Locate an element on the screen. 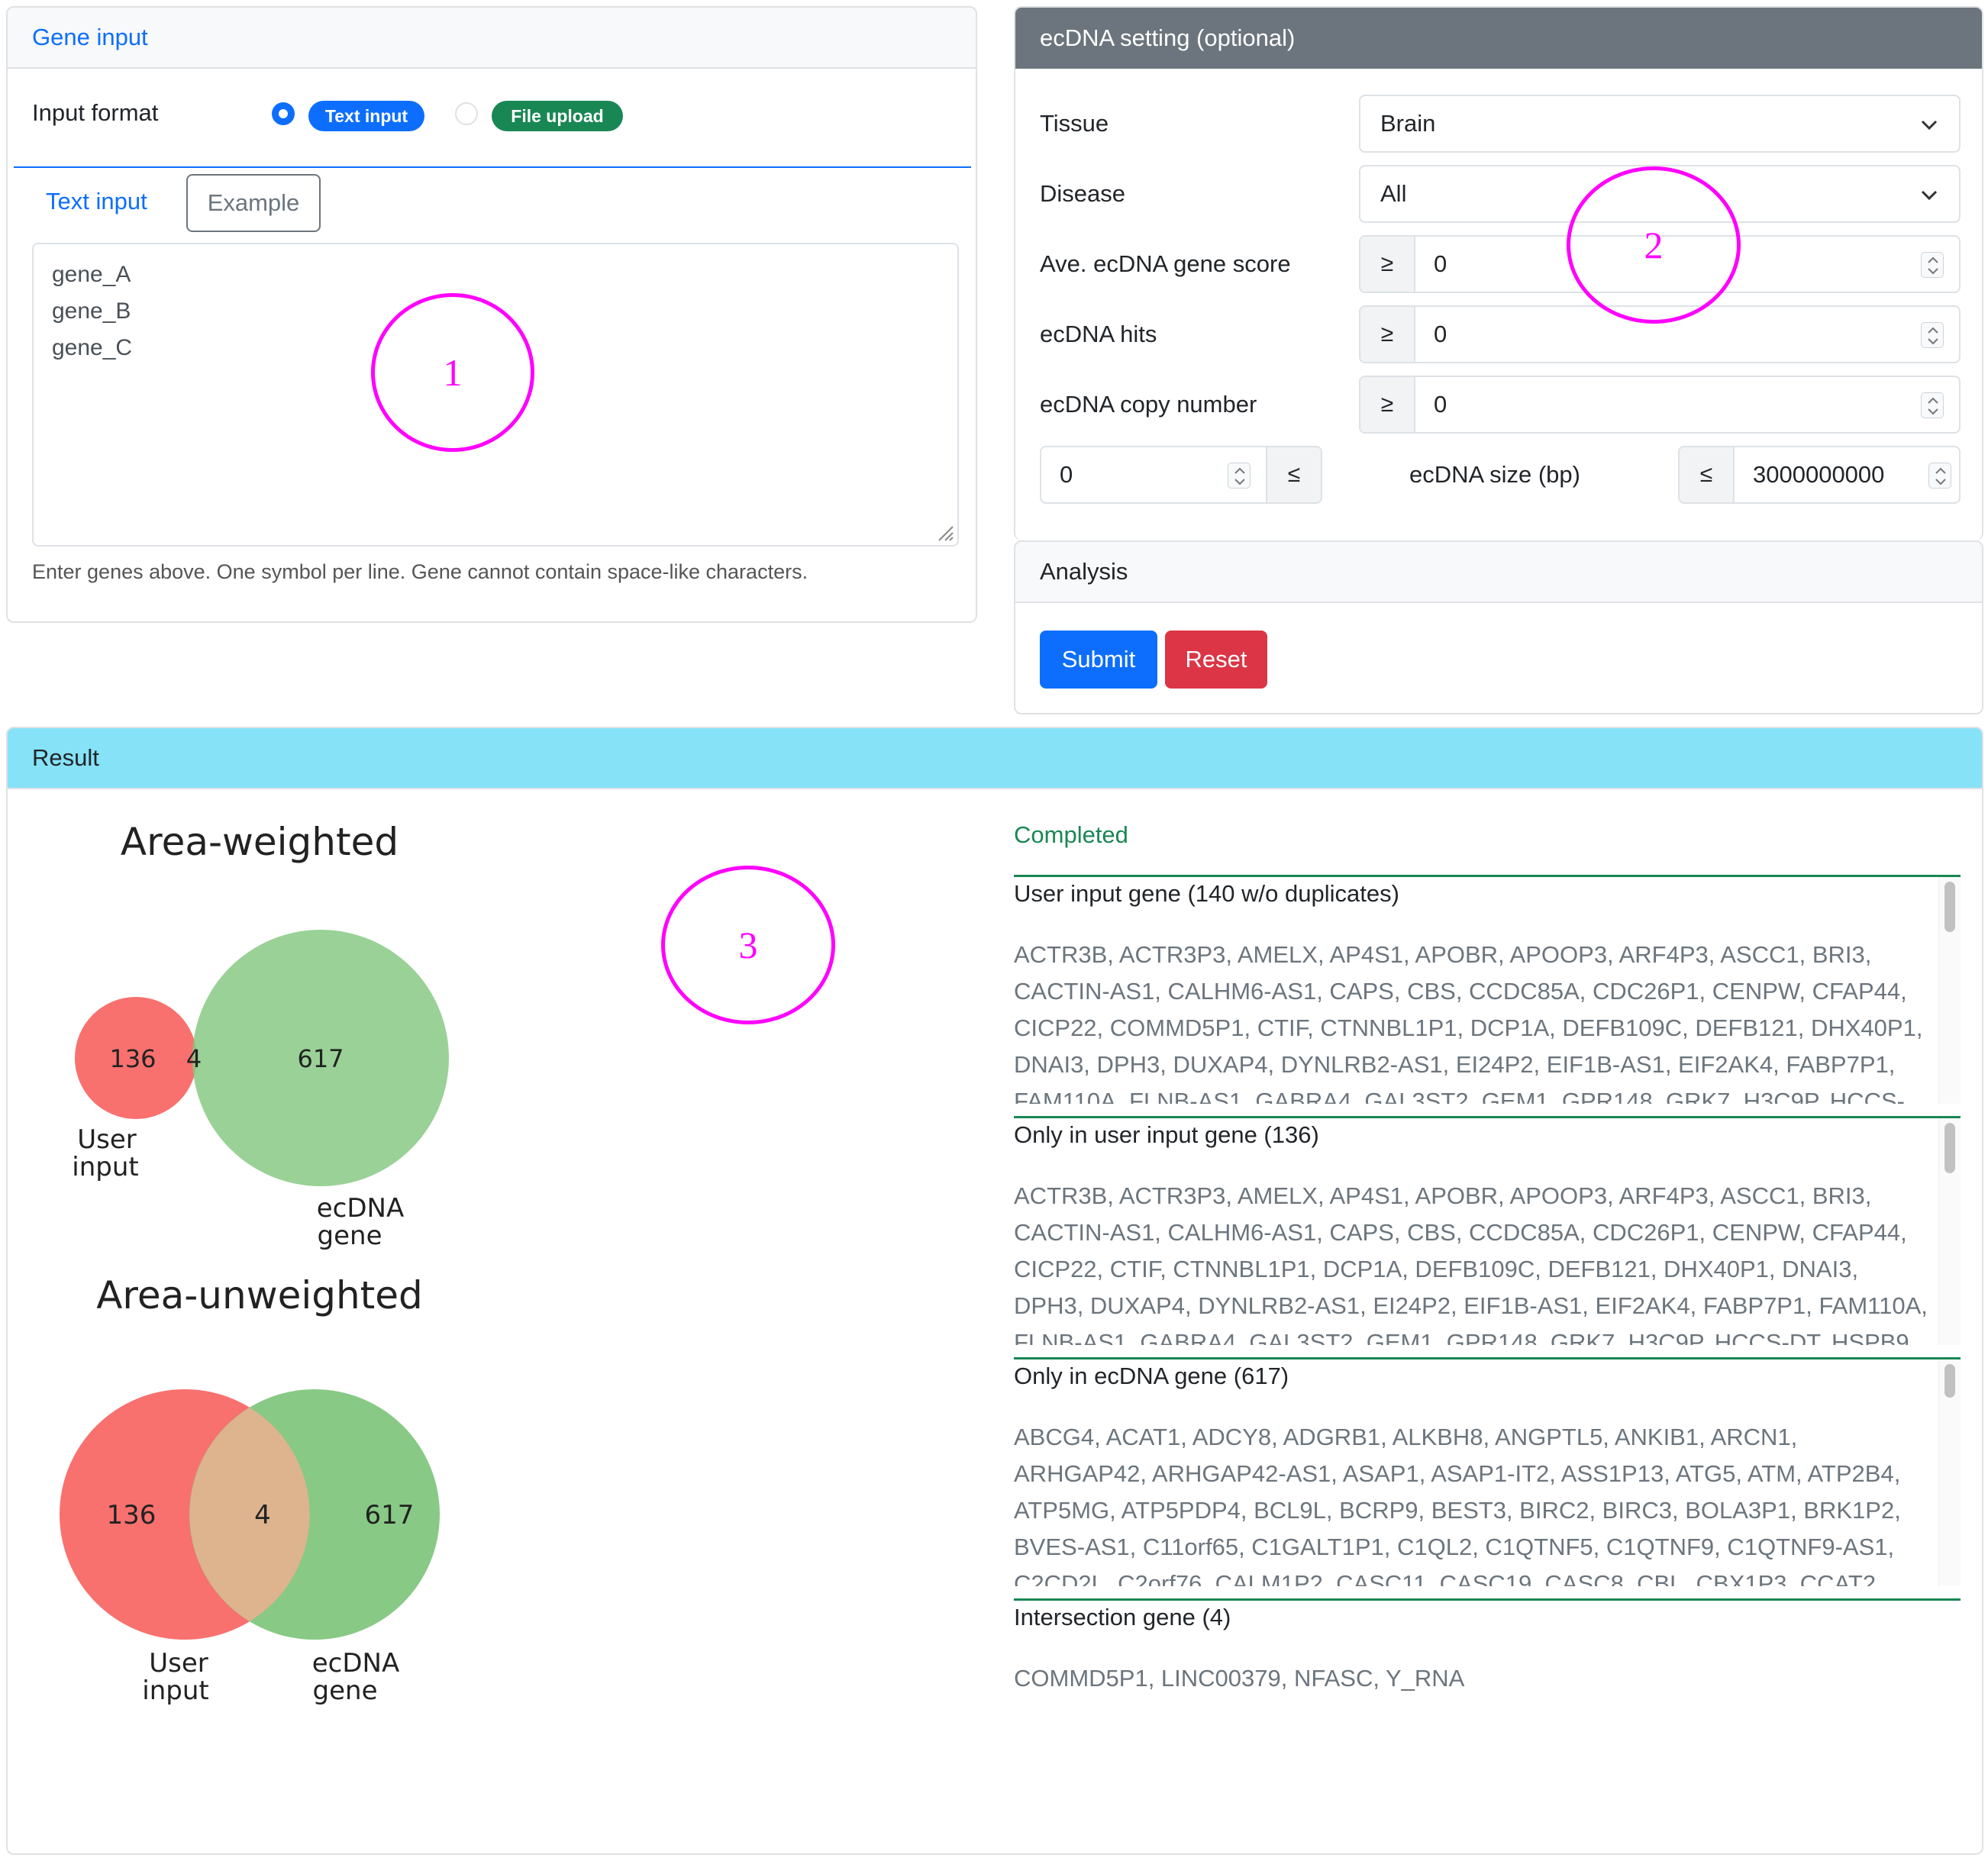 This screenshot has height=1861, width=1988. venn-unweighted-ecdna-label-2: gene is located at coordinates (345, 1691).